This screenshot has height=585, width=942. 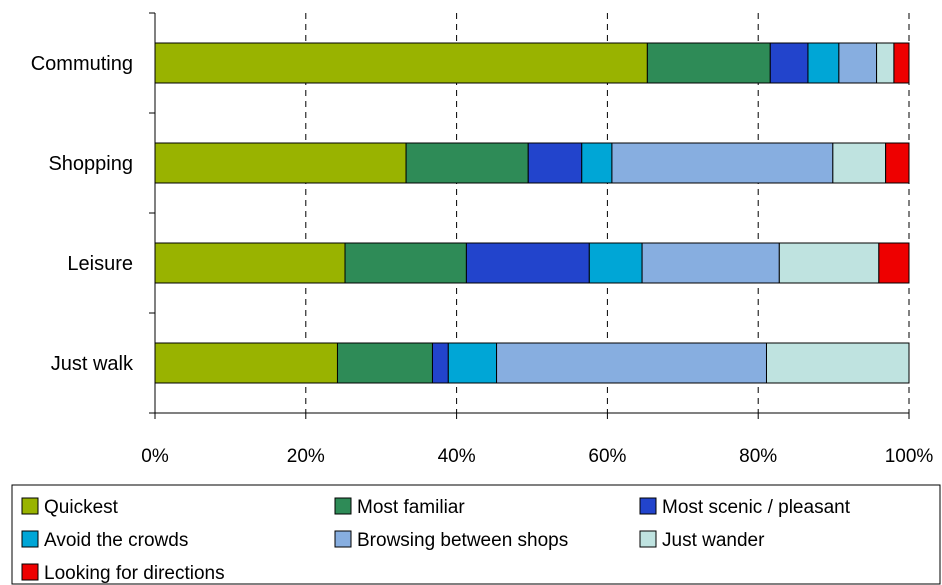 What do you see at coordinates (306, 456) in the screenshot?
I see `x-tick-label: 20%` at bounding box center [306, 456].